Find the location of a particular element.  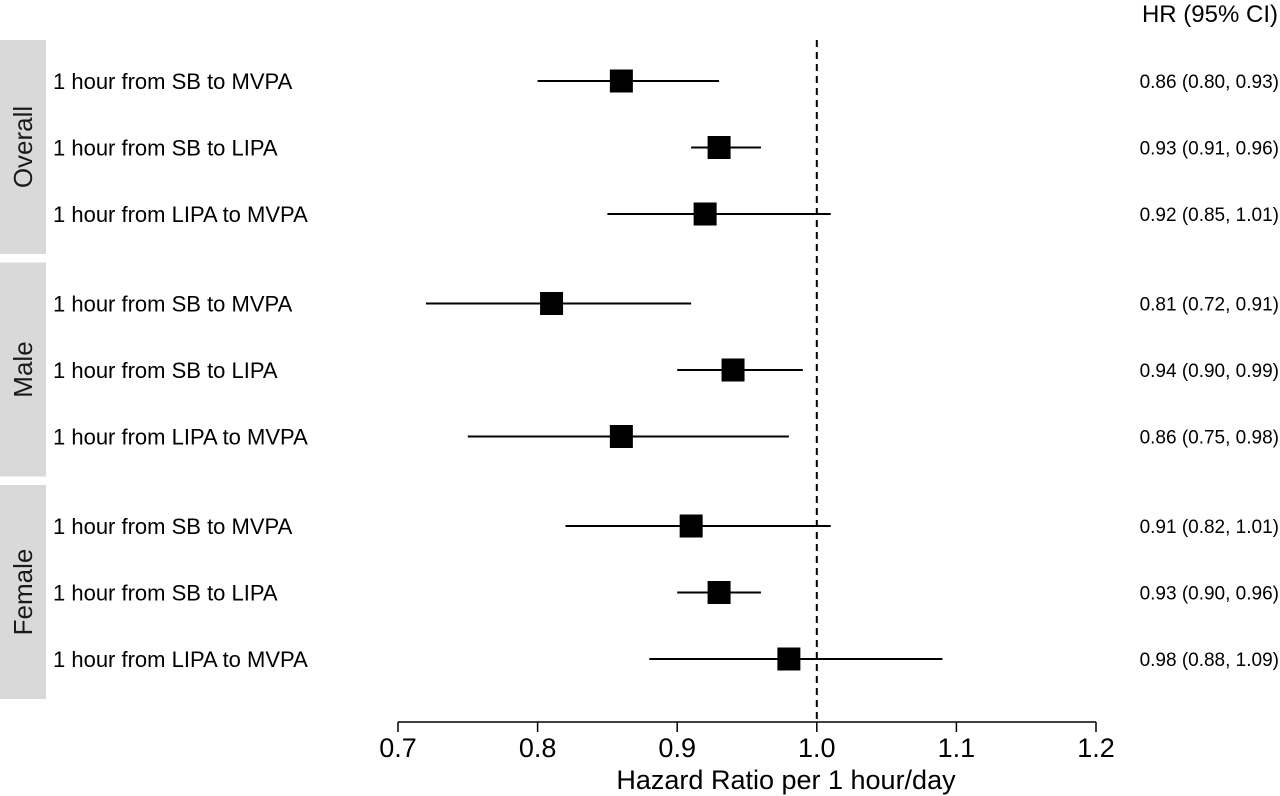

x-tick-label: 0.7 is located at coordinates (398, 748).